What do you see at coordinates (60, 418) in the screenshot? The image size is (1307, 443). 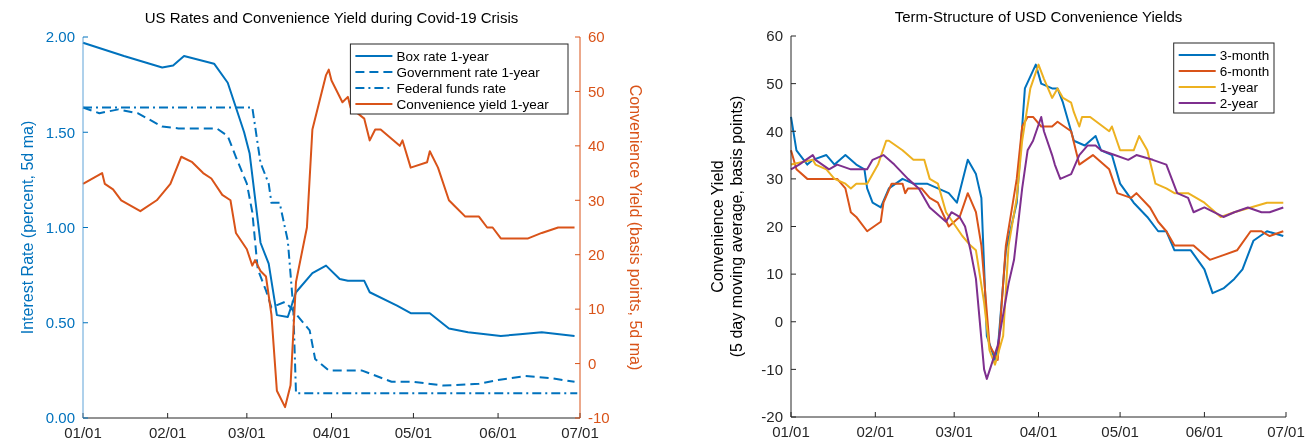 I see `y-tick-label: 0.00` at bounding box center [60, 418].